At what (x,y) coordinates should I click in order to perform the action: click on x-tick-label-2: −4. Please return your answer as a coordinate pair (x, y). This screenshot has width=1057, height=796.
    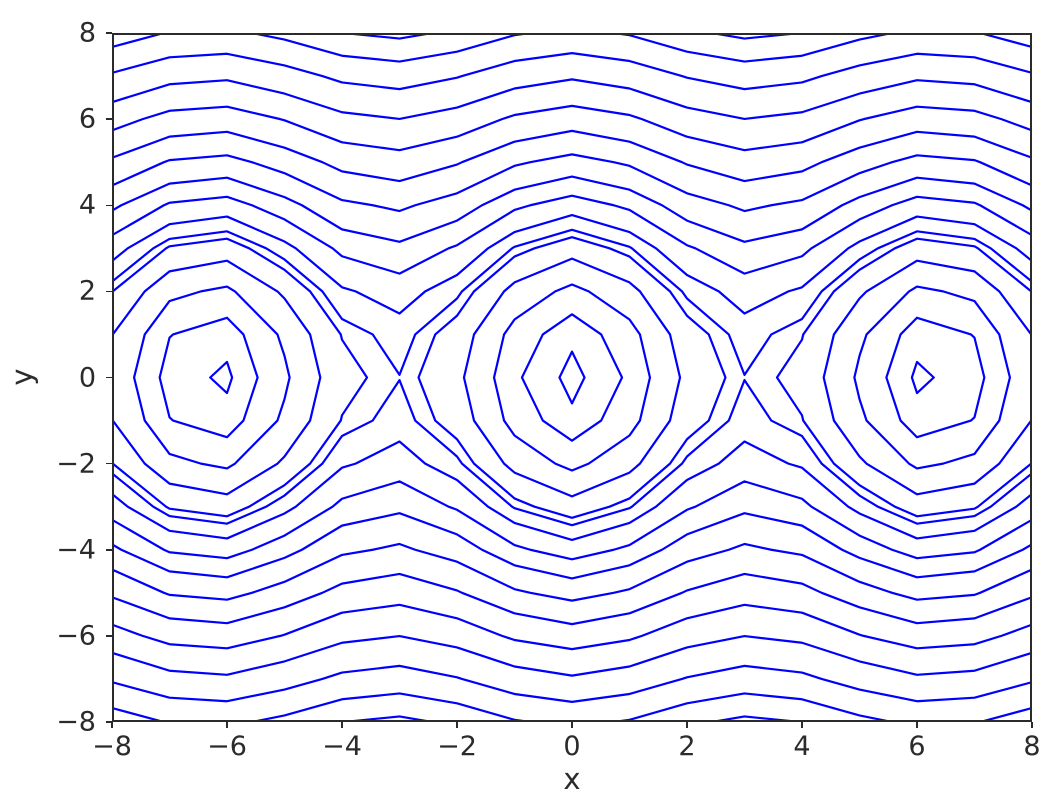
    Looking at the image, I should click on (342, 746).